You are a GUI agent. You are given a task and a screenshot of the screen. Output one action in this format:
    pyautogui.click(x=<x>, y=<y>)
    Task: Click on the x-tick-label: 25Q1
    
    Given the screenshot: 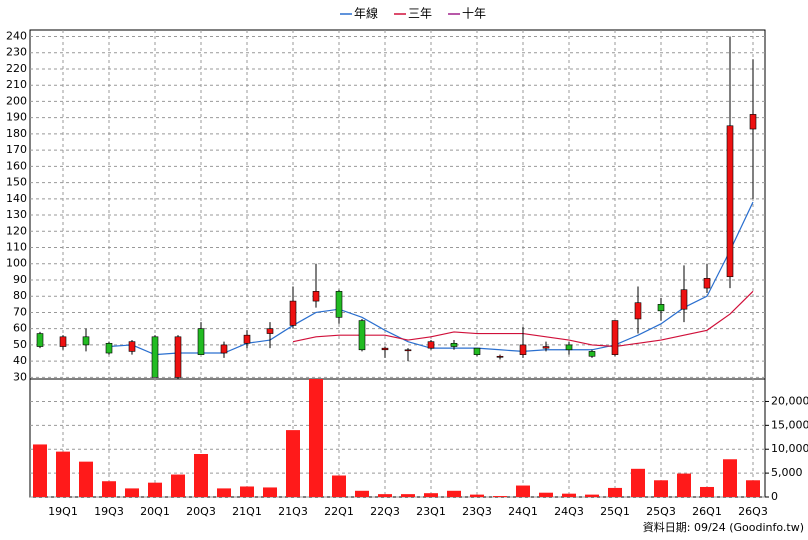 What is the action you would take?
    pyautogui.click(x=615, y=511)
    